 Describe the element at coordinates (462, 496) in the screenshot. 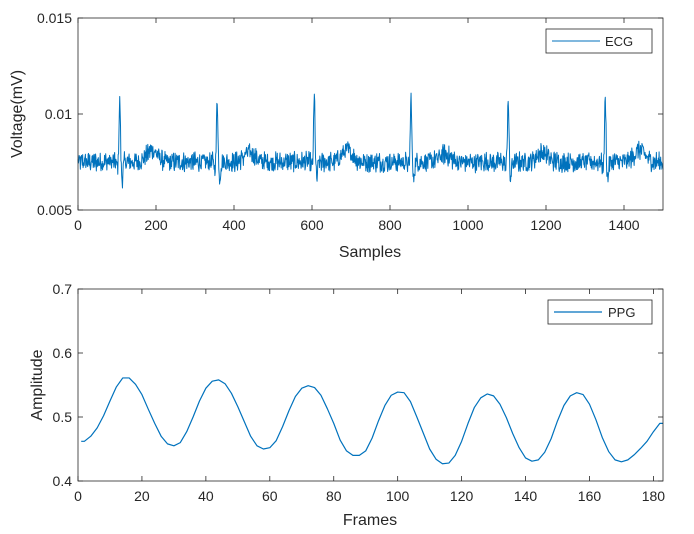

I see `ppg-x-tick-label: 120` at that location.